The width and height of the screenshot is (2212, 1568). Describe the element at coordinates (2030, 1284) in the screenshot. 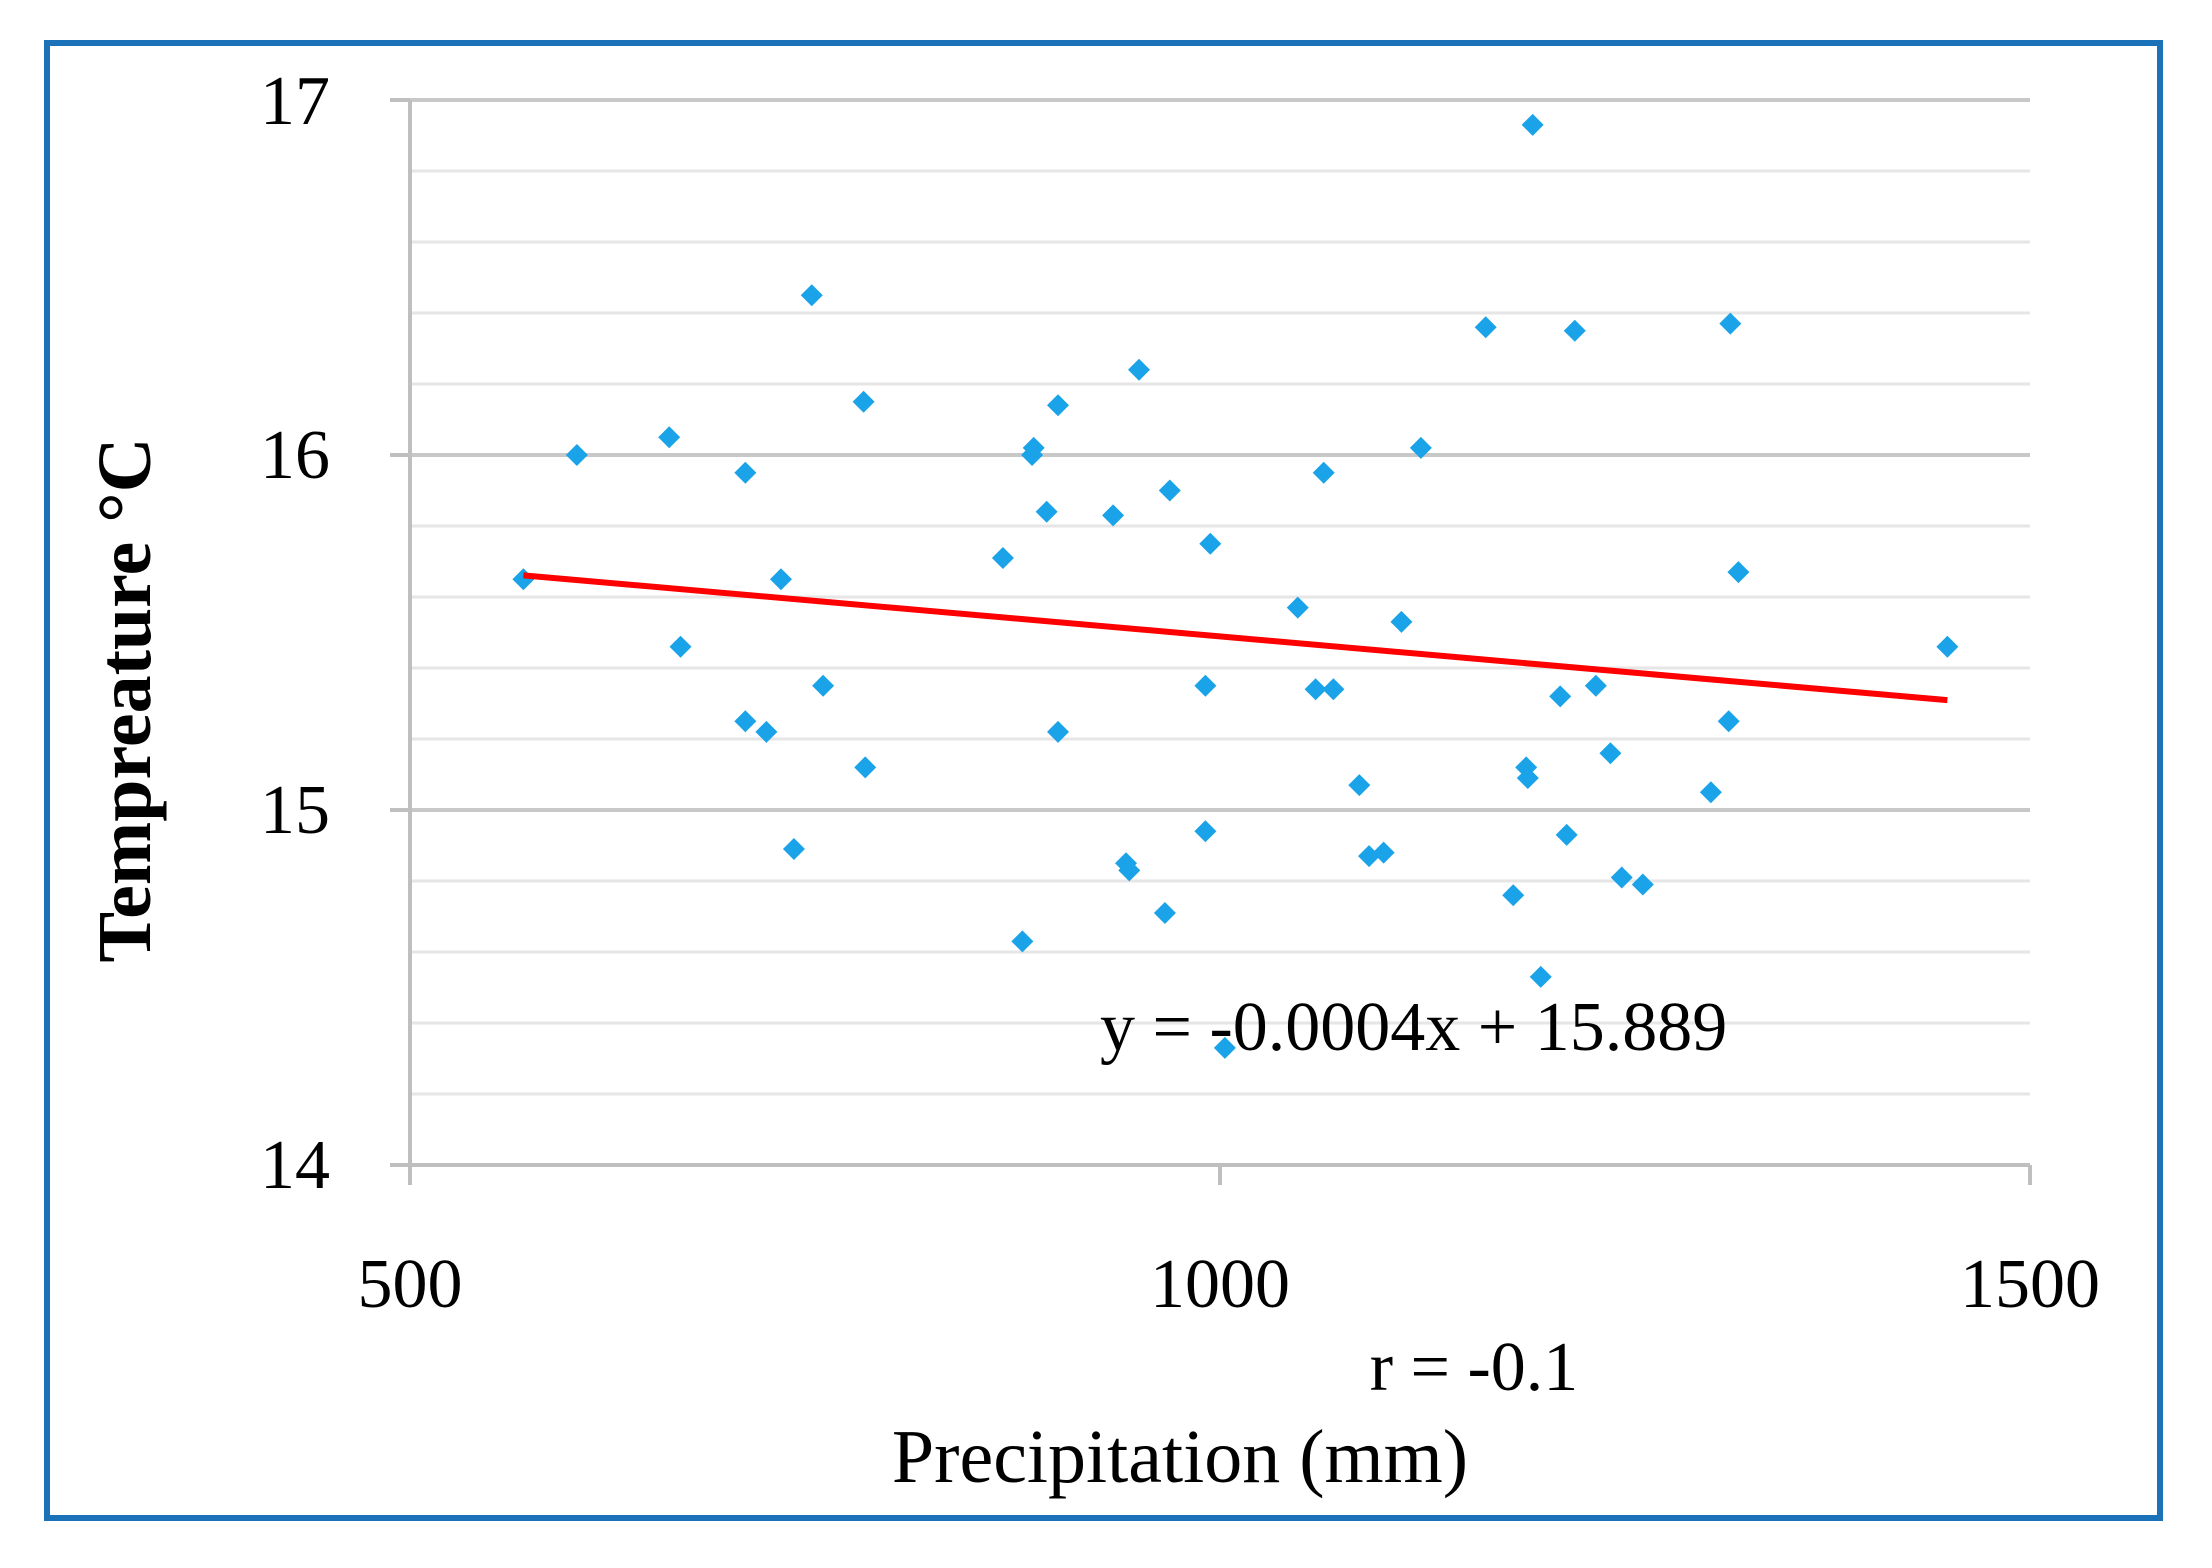

I see `x-tick-label-1500: 1500` at that location.